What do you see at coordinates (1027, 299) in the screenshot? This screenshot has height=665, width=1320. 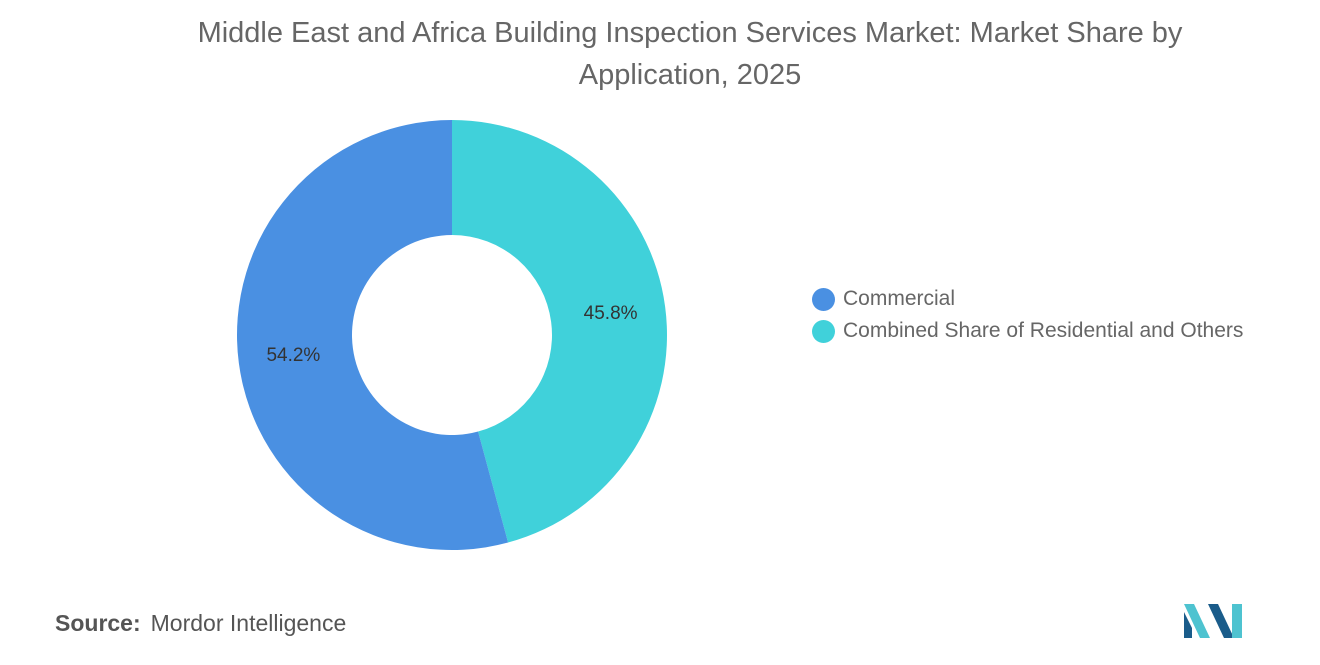 I see `legend-item-commercial: Commercial` at bounding box center [1027, 299].